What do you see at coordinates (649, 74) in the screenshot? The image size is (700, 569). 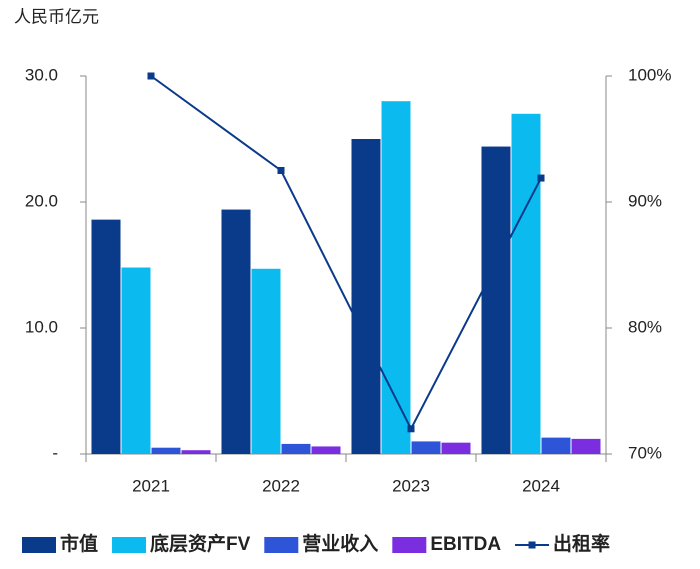 I see `y2-tick-label: 100%` at bounding box center [649, 74].